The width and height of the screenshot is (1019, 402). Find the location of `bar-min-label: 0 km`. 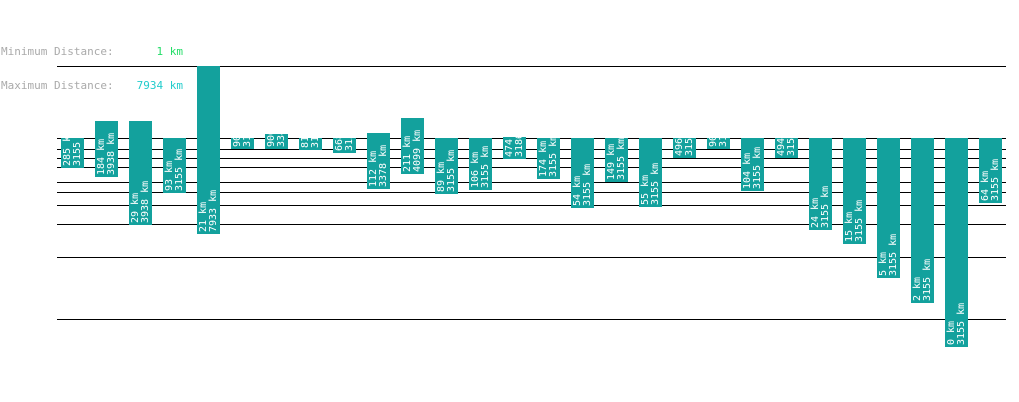

bar-min-label: 0 km is located at coordinates (951, 333).